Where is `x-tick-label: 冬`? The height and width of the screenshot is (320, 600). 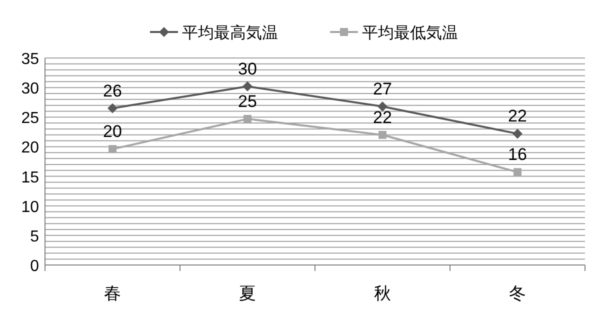
x-tick-label: 冬 is located at coordinates (517, 293).